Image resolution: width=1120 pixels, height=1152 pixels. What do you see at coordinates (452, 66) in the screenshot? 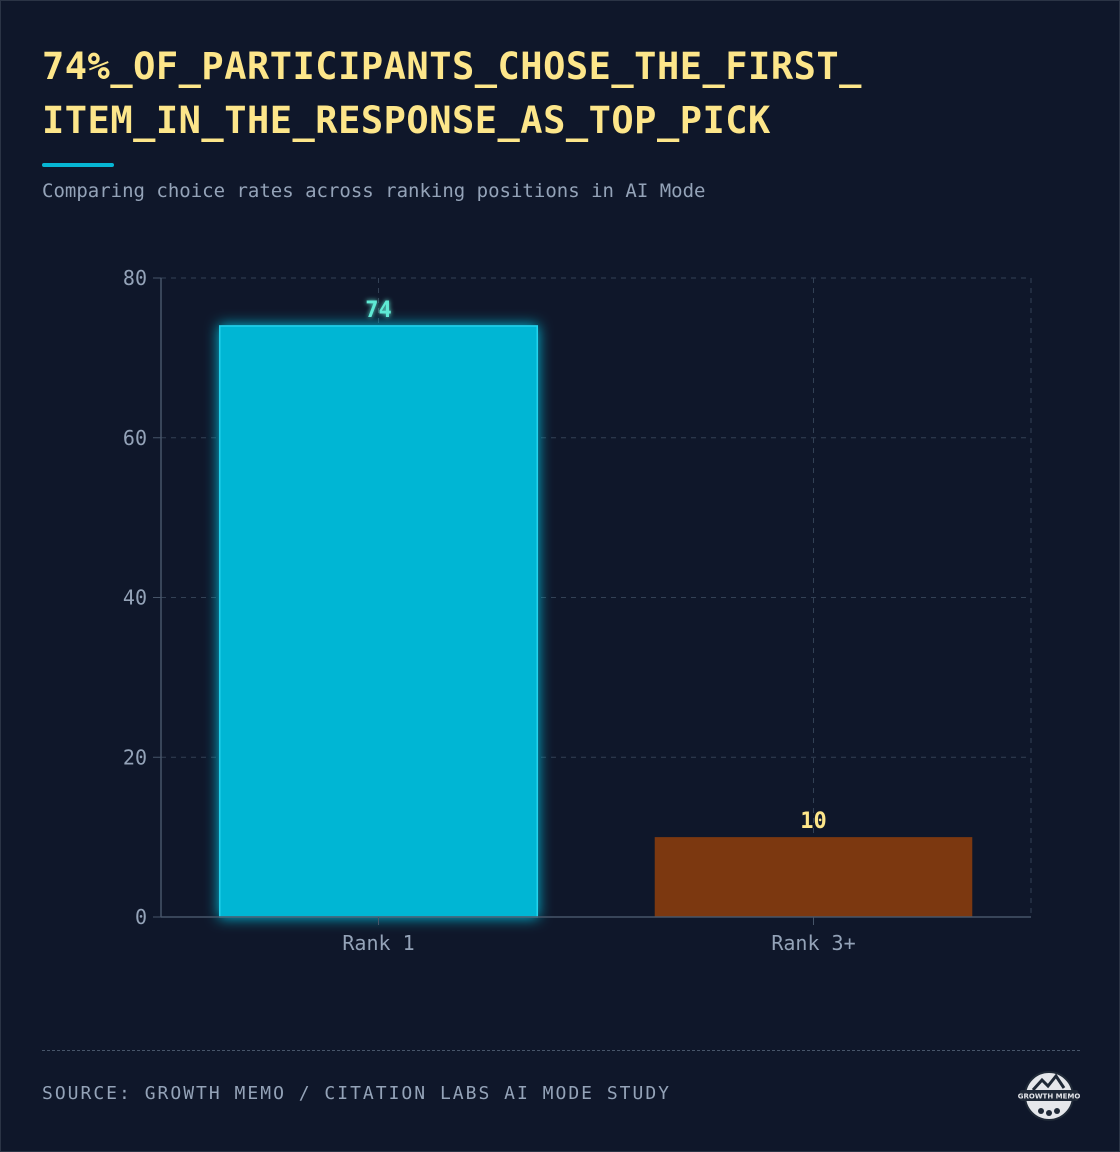
I see `chart-title-line-1: 74%_OF_PARTICIPANTS_CHOSE_THE_FIRST_` at bounding box center [452, 66].